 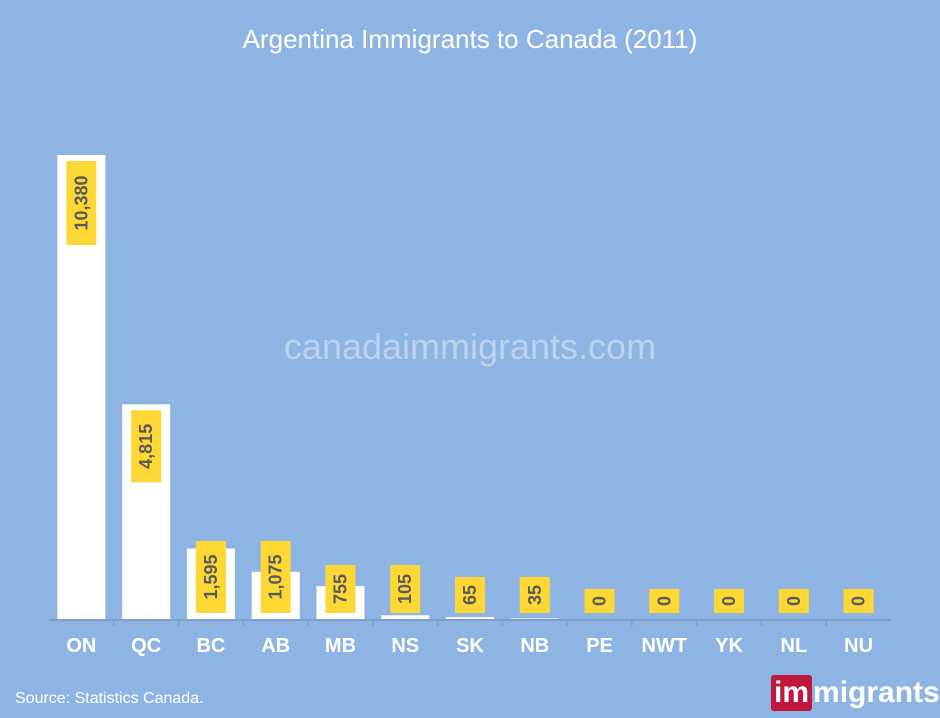 I want to click on value-label-yk: 0, so click(x=729, y=601).